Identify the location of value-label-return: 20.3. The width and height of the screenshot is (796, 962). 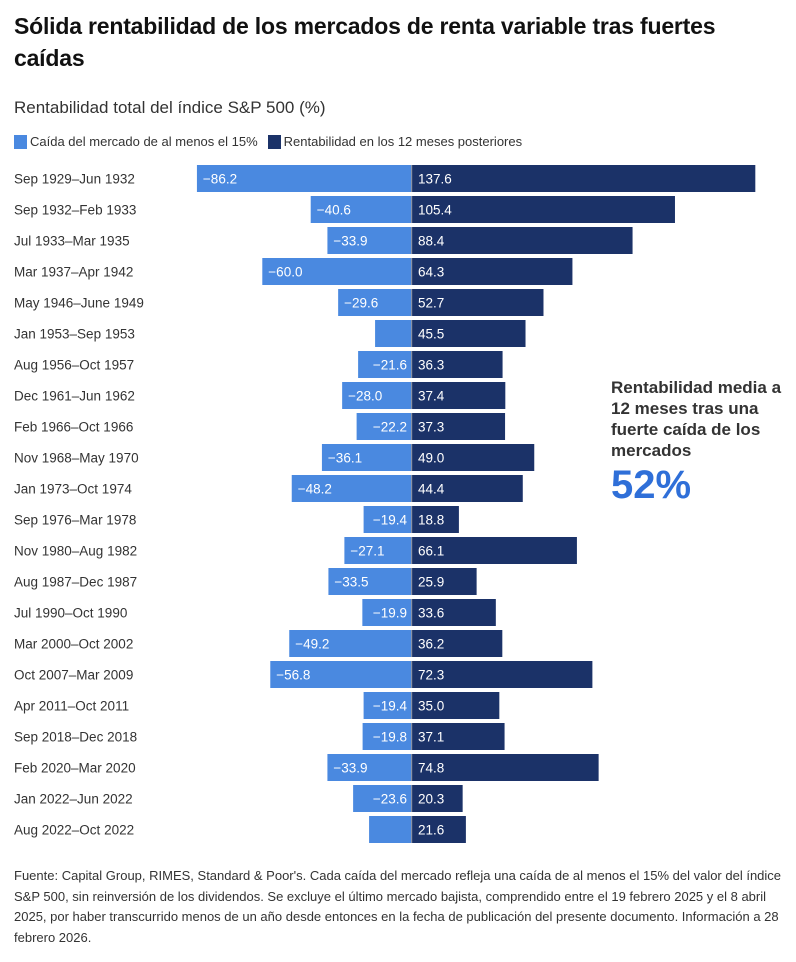
(431, 799).